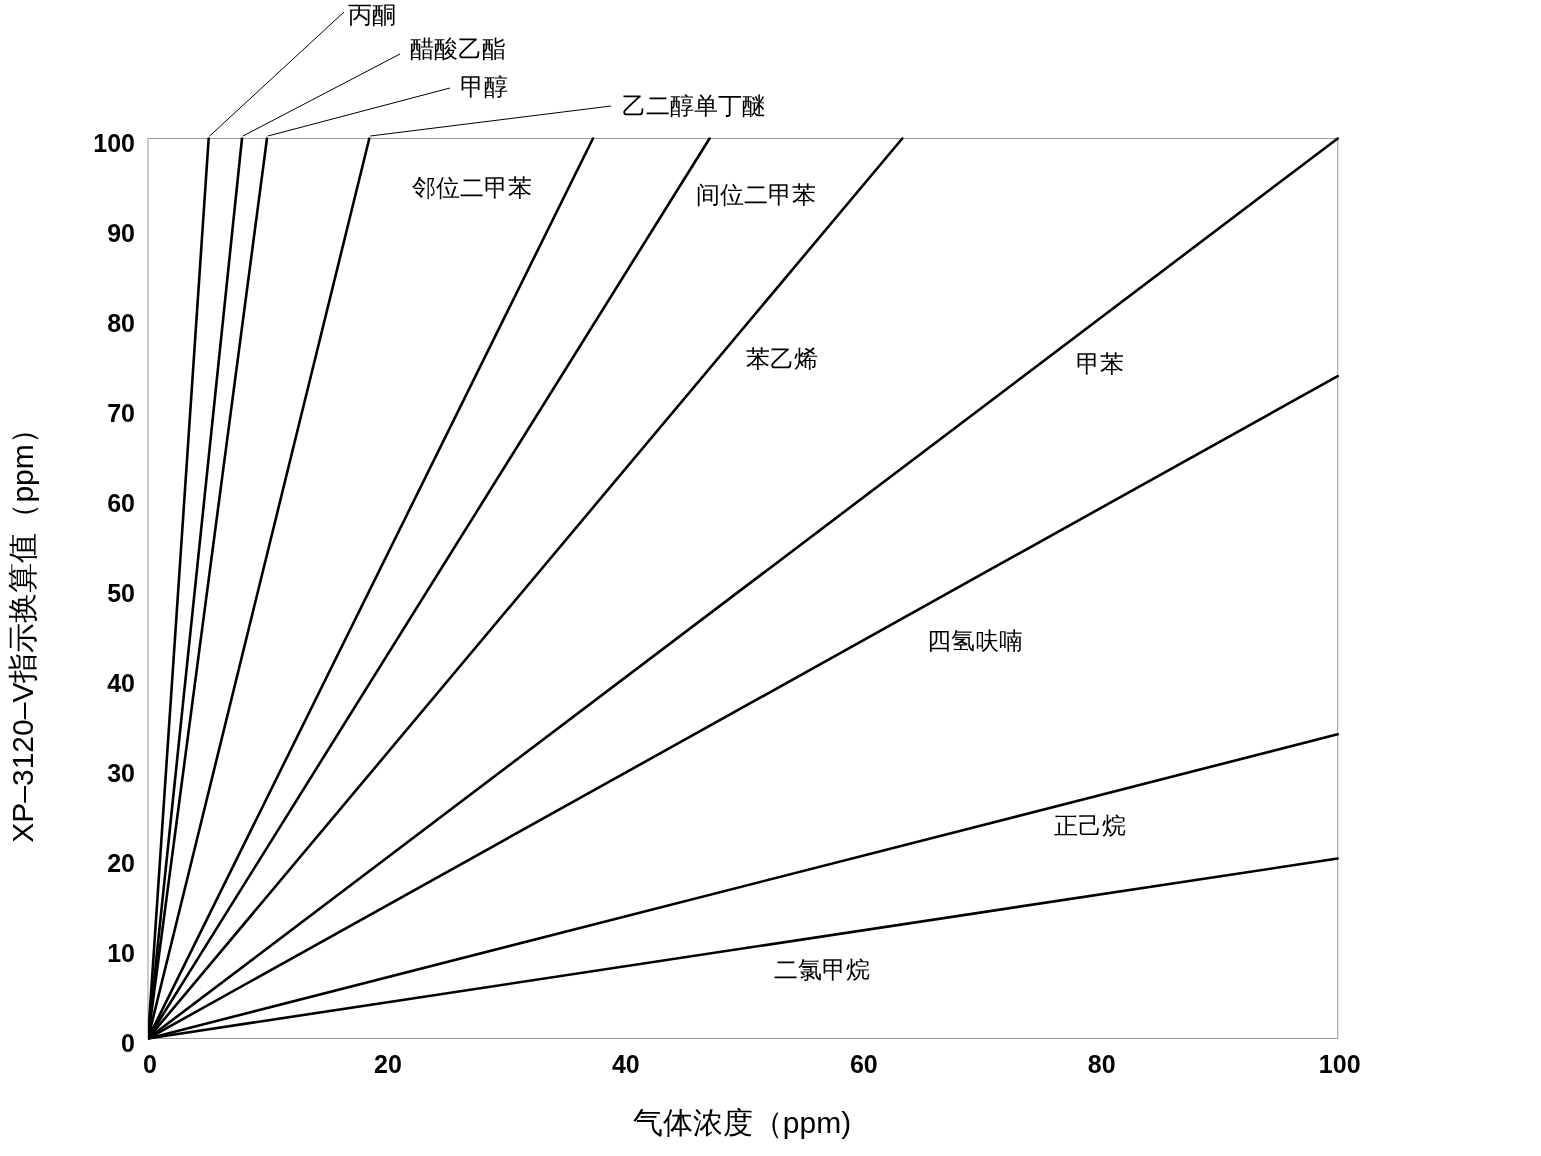 The height and width of the screenshot is (1156, 1541). What do you see at coordinates (782, 358) in the screenshot?
I see `series-label: 苯乙烯` at bounding box center [782, 358].